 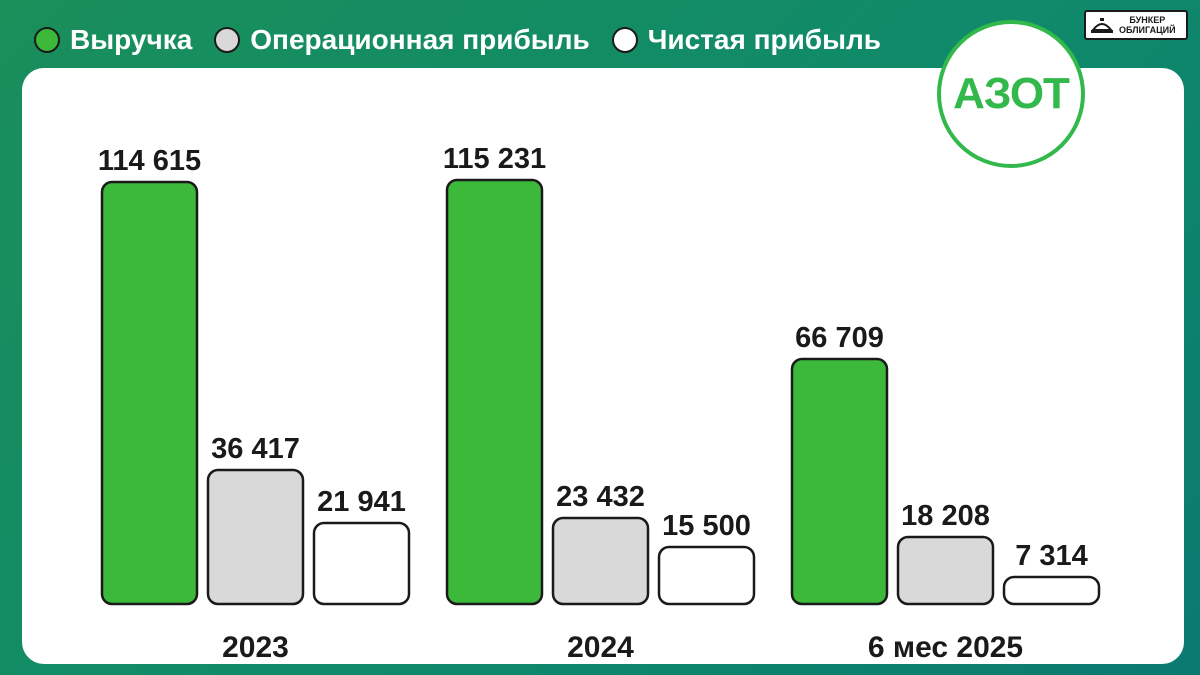 I want to click on legend-item-net: Чистая прибыль, so click(x=746, y=40).